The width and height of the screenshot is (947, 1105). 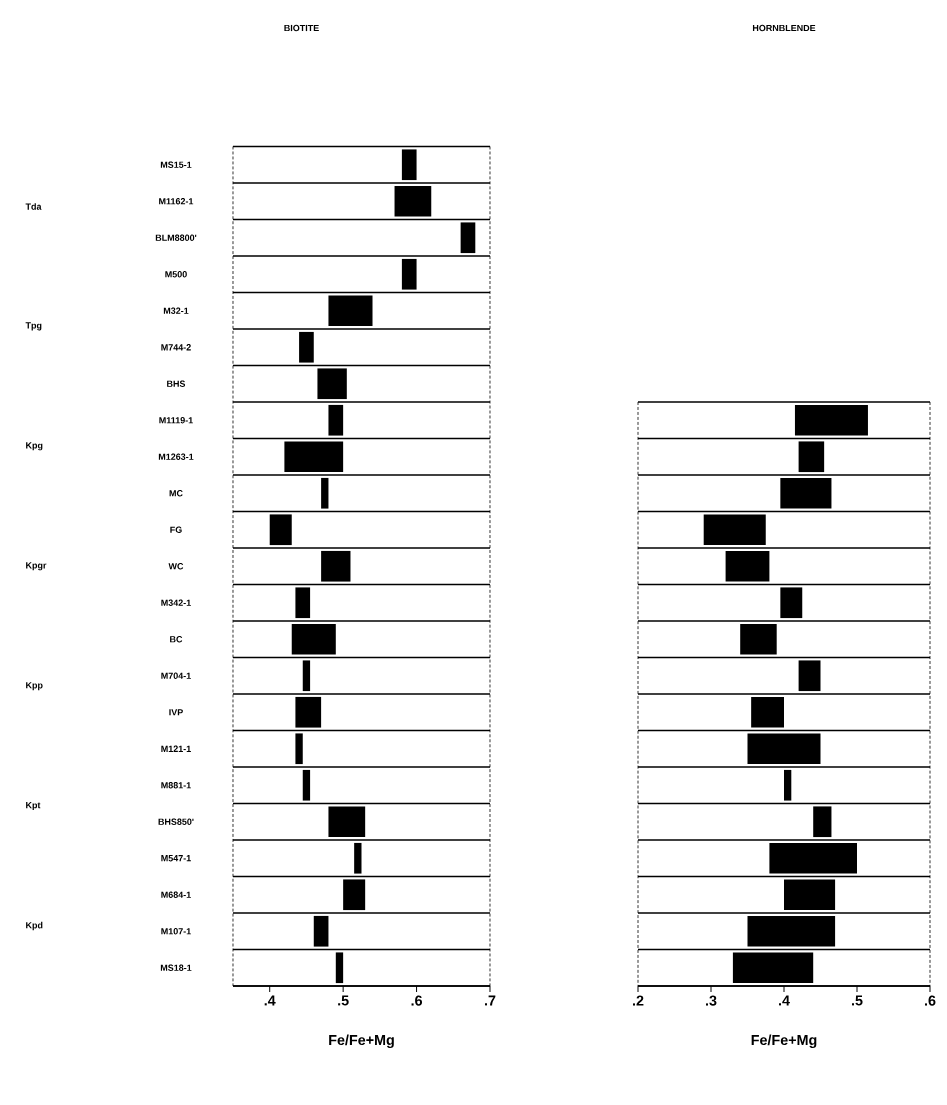 What do you see at coordinates (176, 164) in the screenshot?
I see `y-tick-label: MS15-1` at bounding box center [176, 164].